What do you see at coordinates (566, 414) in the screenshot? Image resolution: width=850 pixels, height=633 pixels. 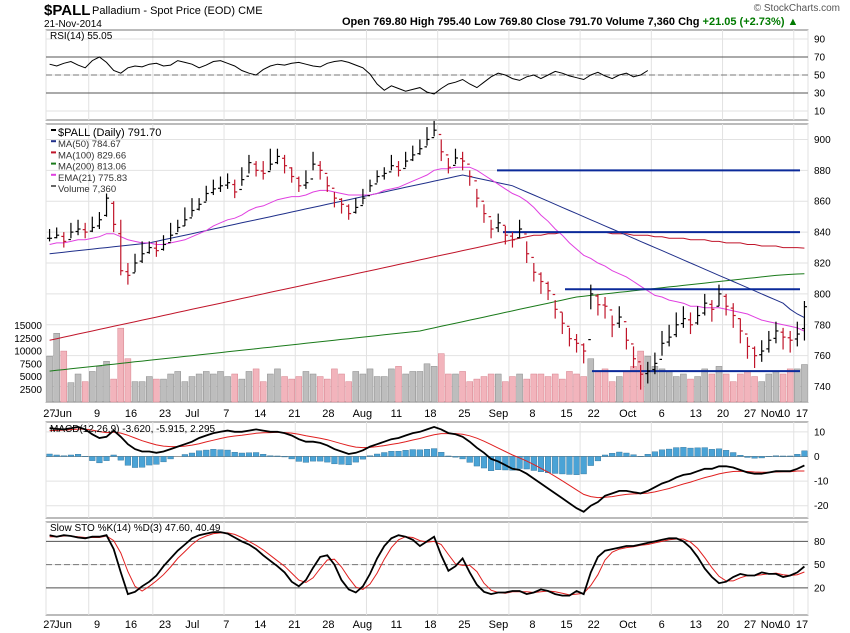 I see `x-tick-label: 15` at bounding box center [566, 414].